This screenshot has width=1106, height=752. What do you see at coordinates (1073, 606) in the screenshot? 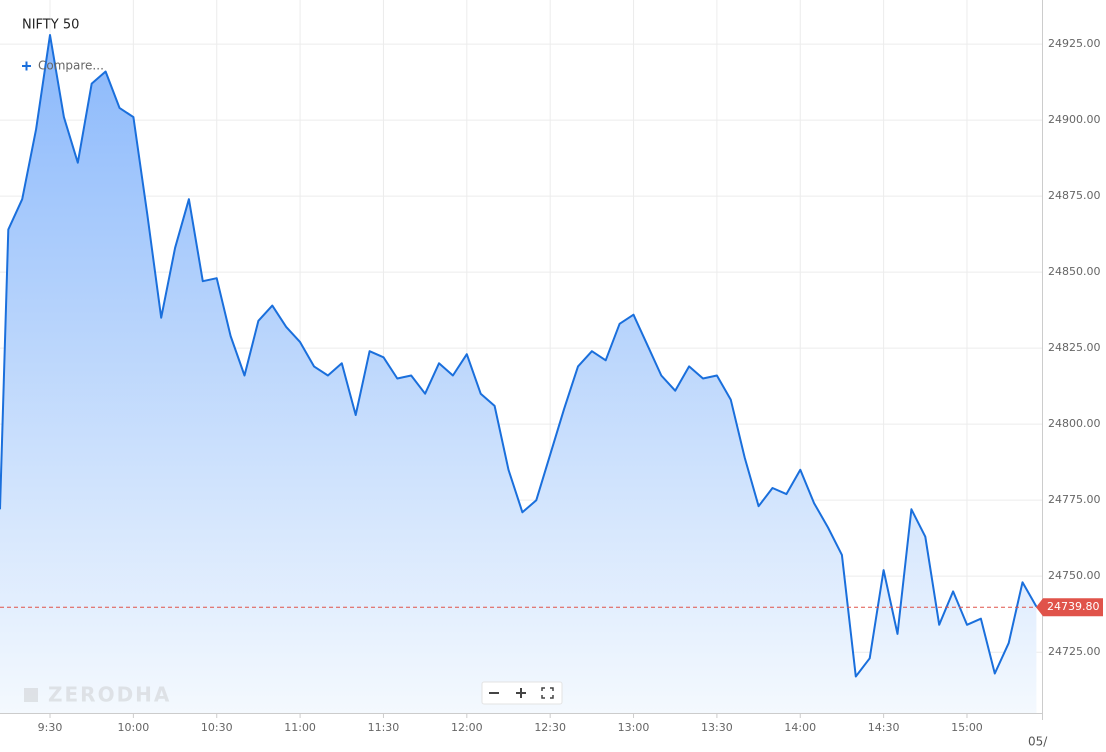
I see `last-price-label: 24739.80` at bounding box center [1073, 606].